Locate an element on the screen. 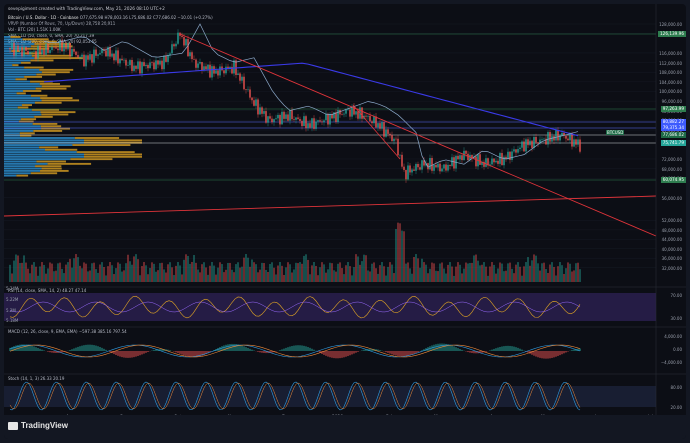  footer-bar: TradingView is located at coordinates (345, 427).